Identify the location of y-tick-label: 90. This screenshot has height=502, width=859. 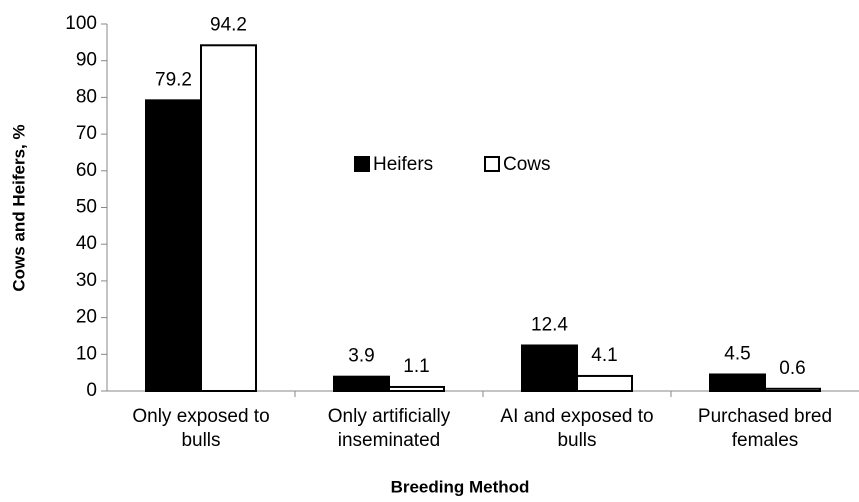
(86, 60).